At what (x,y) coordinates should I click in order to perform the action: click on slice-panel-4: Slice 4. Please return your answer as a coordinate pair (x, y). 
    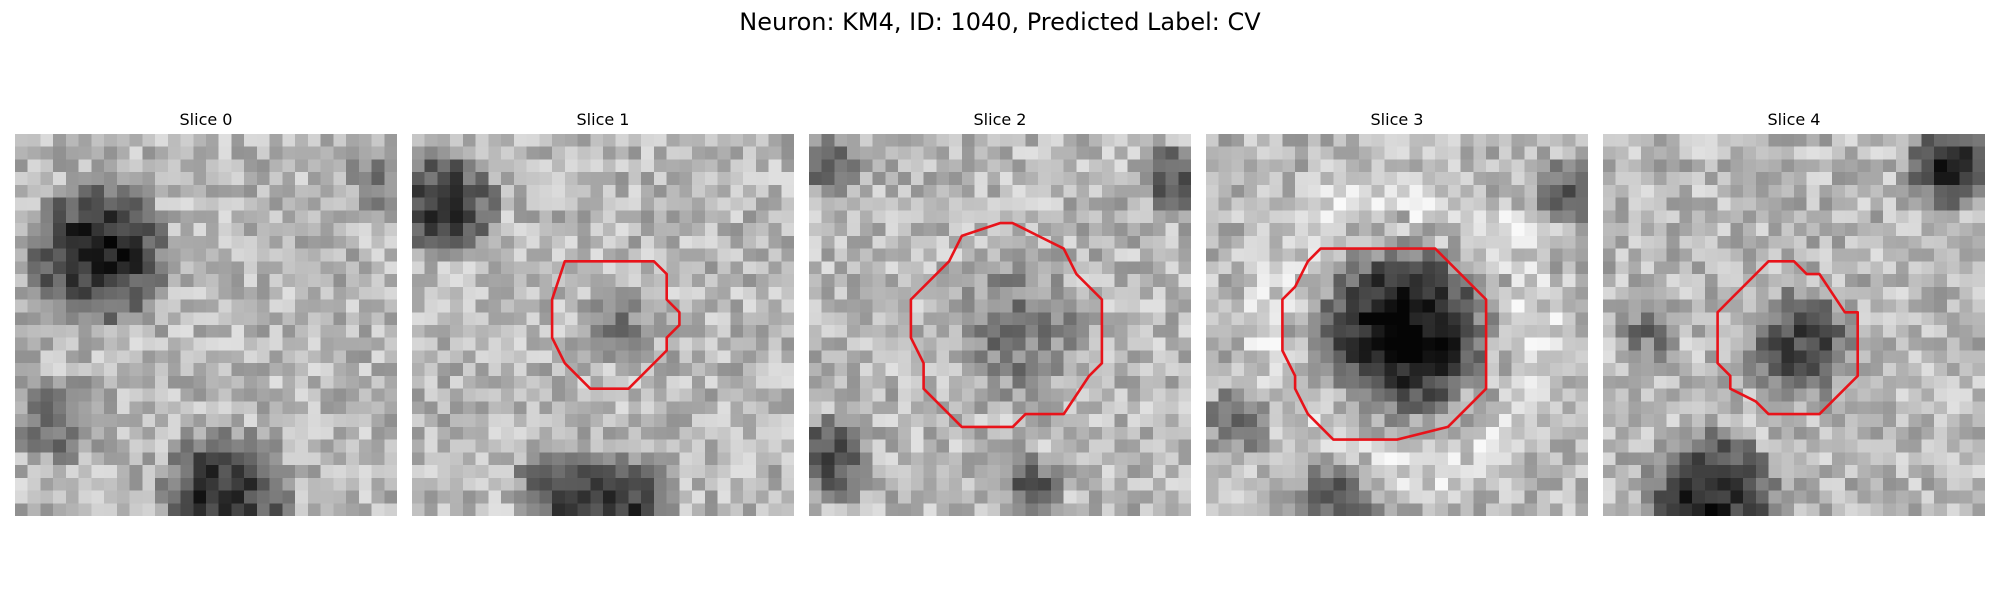
    Looking at the image, I should click on (1794, 313).